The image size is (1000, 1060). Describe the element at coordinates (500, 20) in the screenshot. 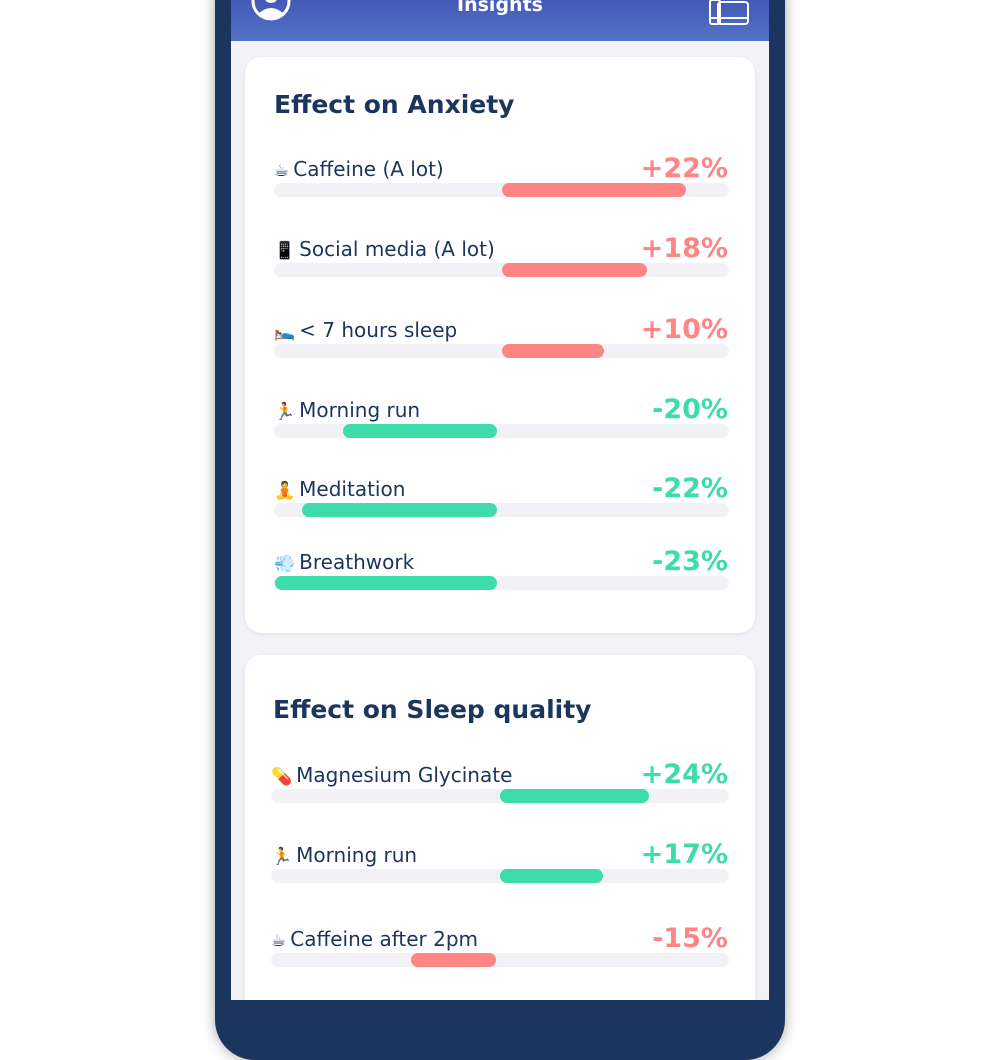

I see `header-bar: Insights` at that location.